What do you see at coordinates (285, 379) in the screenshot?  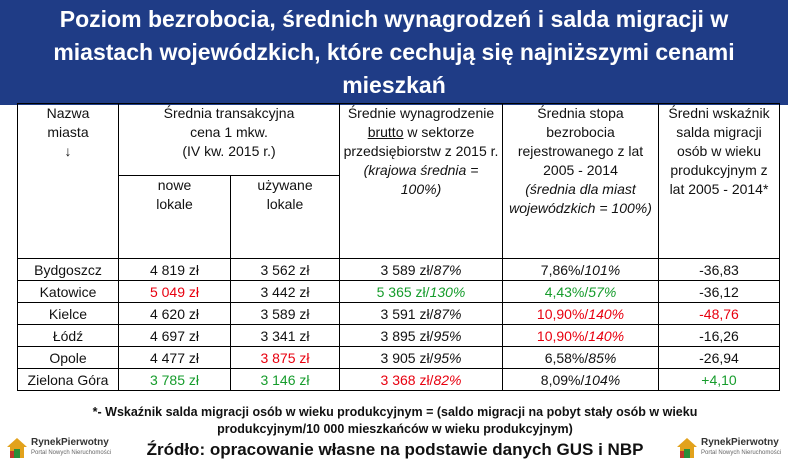 I see `cell-used: 3 146 zł` at bounding box center [285, 379].